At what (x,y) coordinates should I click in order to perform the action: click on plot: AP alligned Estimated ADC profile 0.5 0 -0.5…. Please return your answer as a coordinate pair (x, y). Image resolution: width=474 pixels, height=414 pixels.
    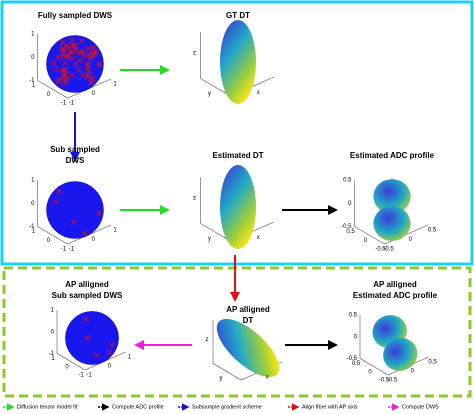
    Looking at the image, I should click on (392, 331).